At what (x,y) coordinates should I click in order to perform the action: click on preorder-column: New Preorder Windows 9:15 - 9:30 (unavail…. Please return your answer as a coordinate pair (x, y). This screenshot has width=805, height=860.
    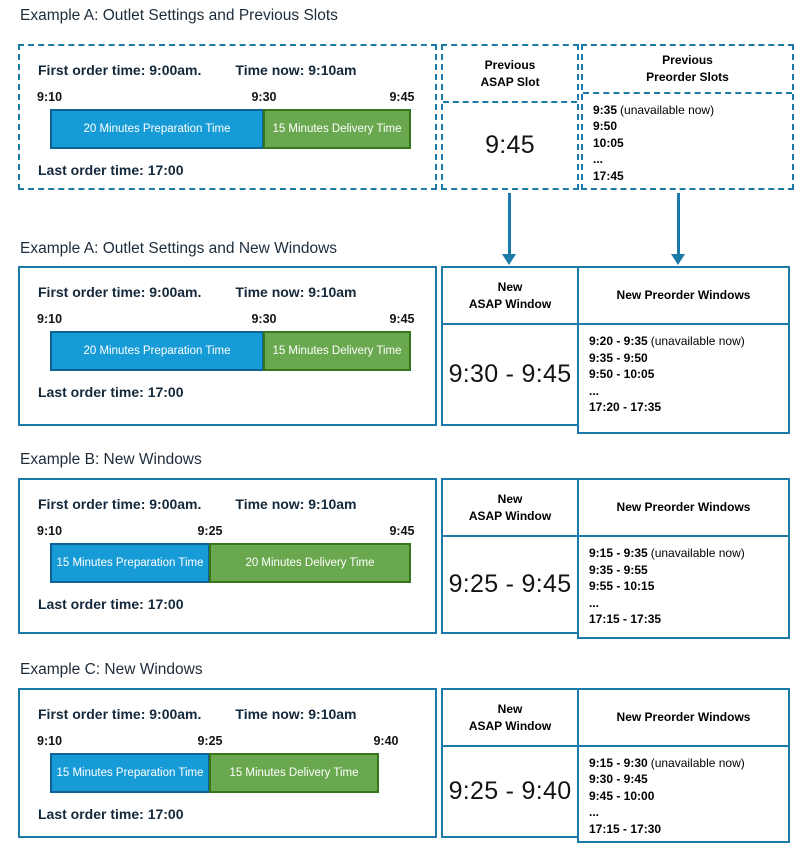
    Looking at the image, I should click on (683, 765).